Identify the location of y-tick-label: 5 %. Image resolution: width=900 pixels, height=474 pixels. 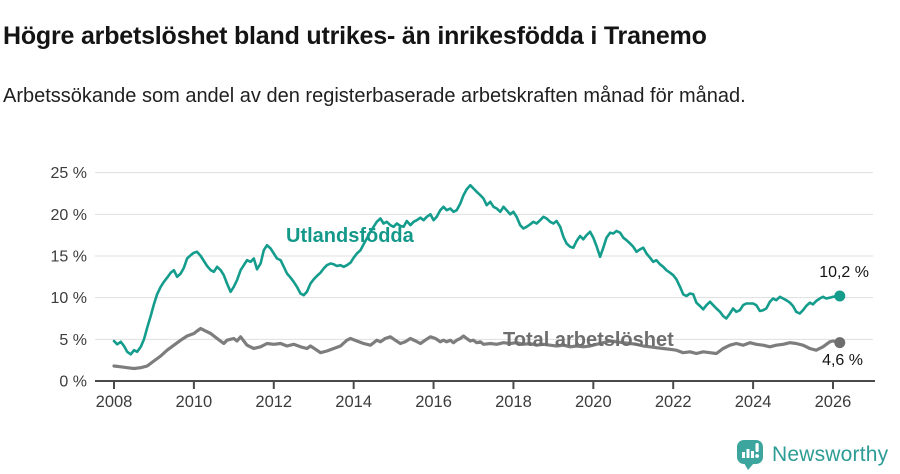
(73, 340).